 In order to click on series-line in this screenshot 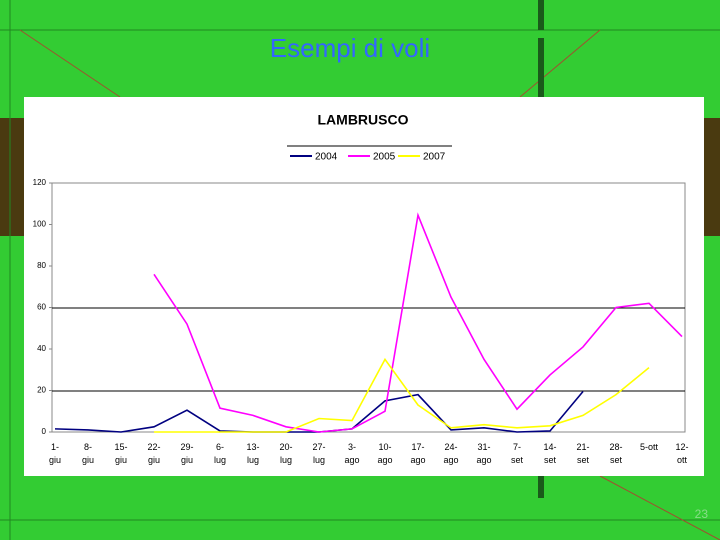, I will do `click(402, 395)`.